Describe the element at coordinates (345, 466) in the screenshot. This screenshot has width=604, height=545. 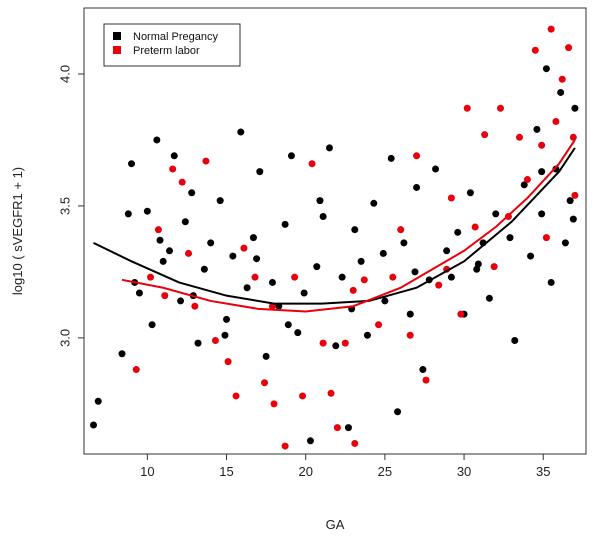
I see `x-axis: 10 15 20 25 30 35` at that location.